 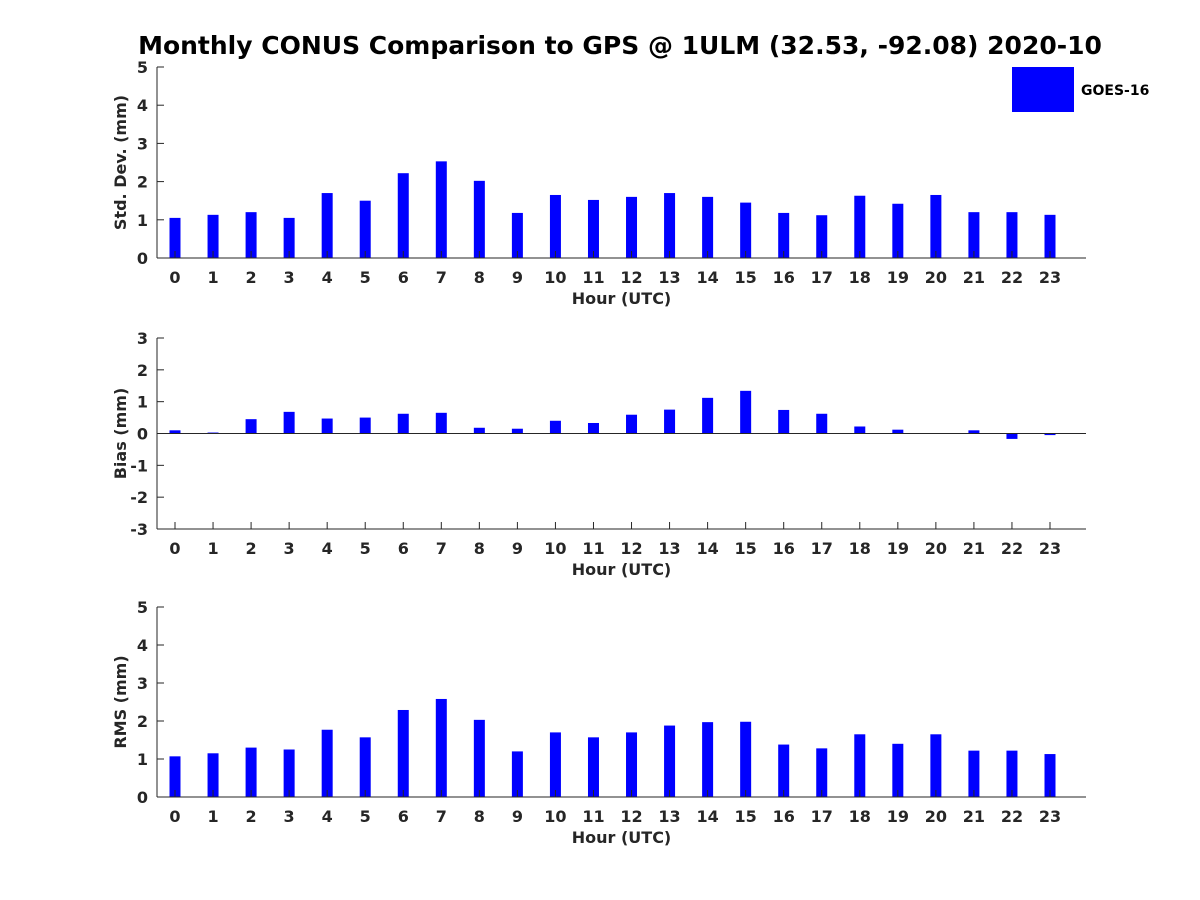 What do you see at coordinates (139, 497) in the screenshot?
I see `y-tick-label: -2` at bounding box center [139, 497].